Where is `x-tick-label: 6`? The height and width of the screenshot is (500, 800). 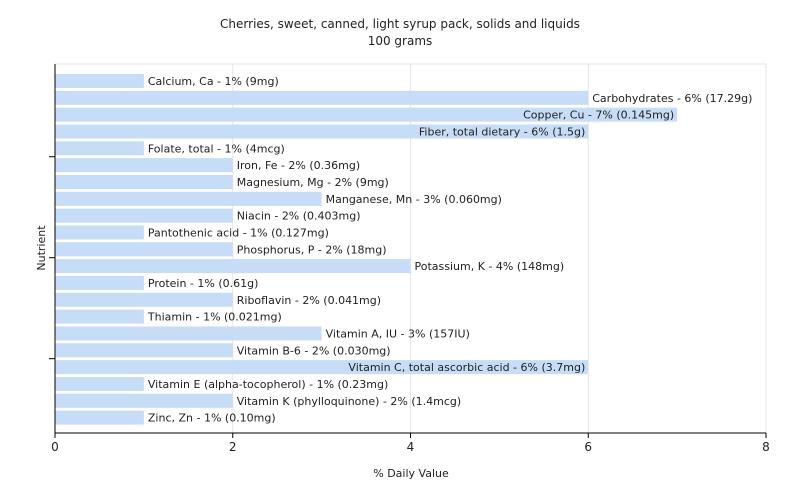 x-tick-label: 6 is located at coordinates (588, 447).